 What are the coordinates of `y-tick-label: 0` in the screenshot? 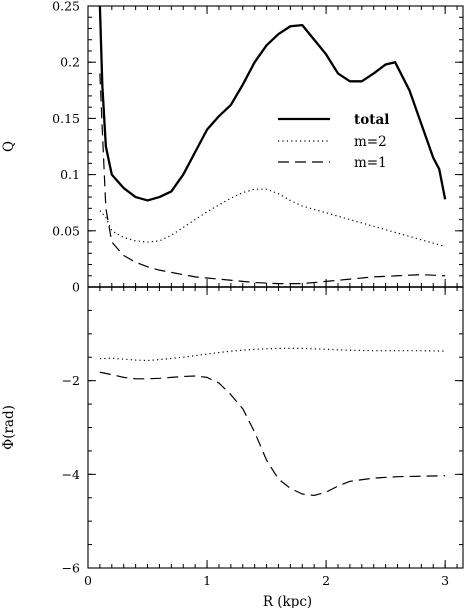 It's located at (76, 287).